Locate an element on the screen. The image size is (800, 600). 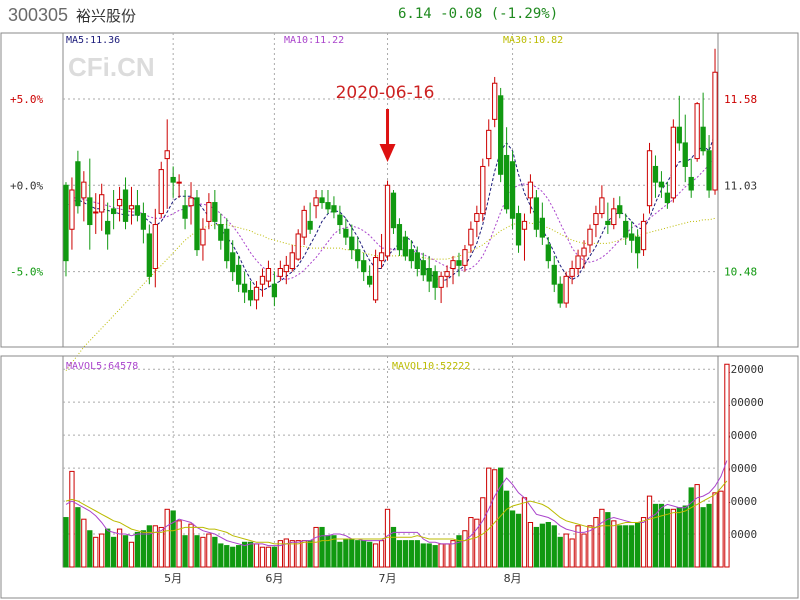
month-axis-label: 7月 is located at coordinates (388, 578).